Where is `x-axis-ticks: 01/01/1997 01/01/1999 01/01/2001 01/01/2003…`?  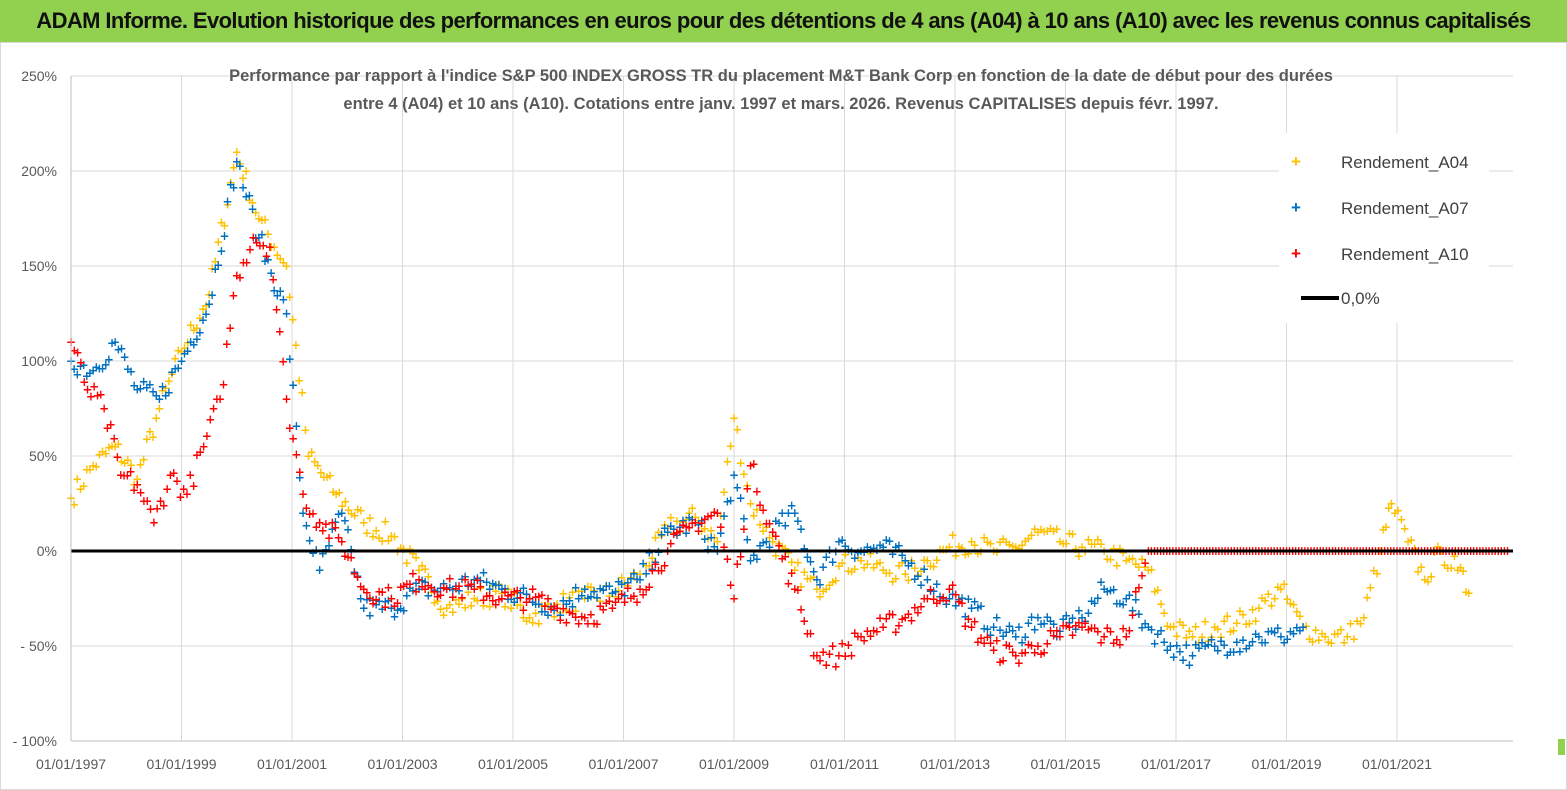 x-axis-ticks: 01/01/1997 01/01/1999 01/01/2001 01/01/2003… is located at coordinates (734, 764).